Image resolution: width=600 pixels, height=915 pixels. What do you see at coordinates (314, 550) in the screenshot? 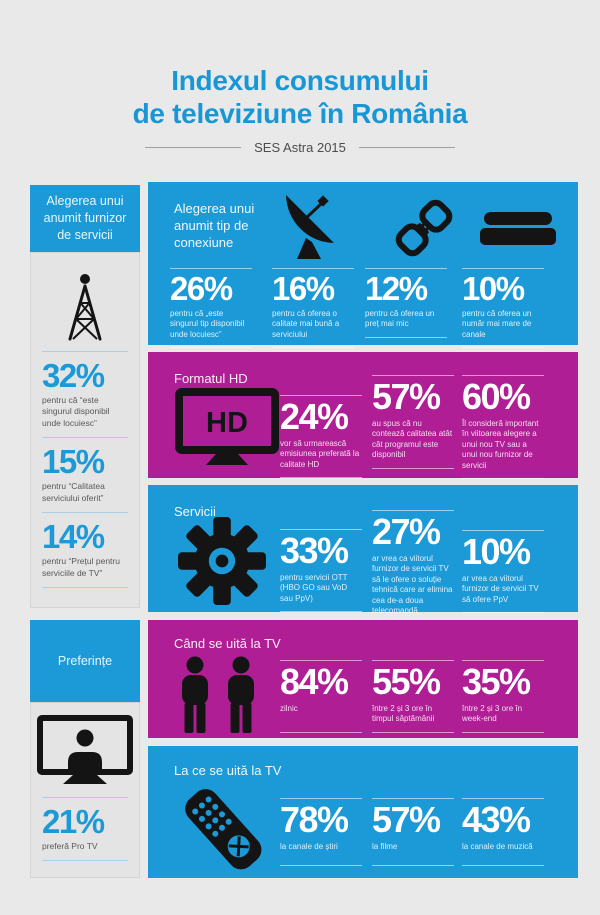
I see `stat-value: 33%` at bounding box center [314, 550].